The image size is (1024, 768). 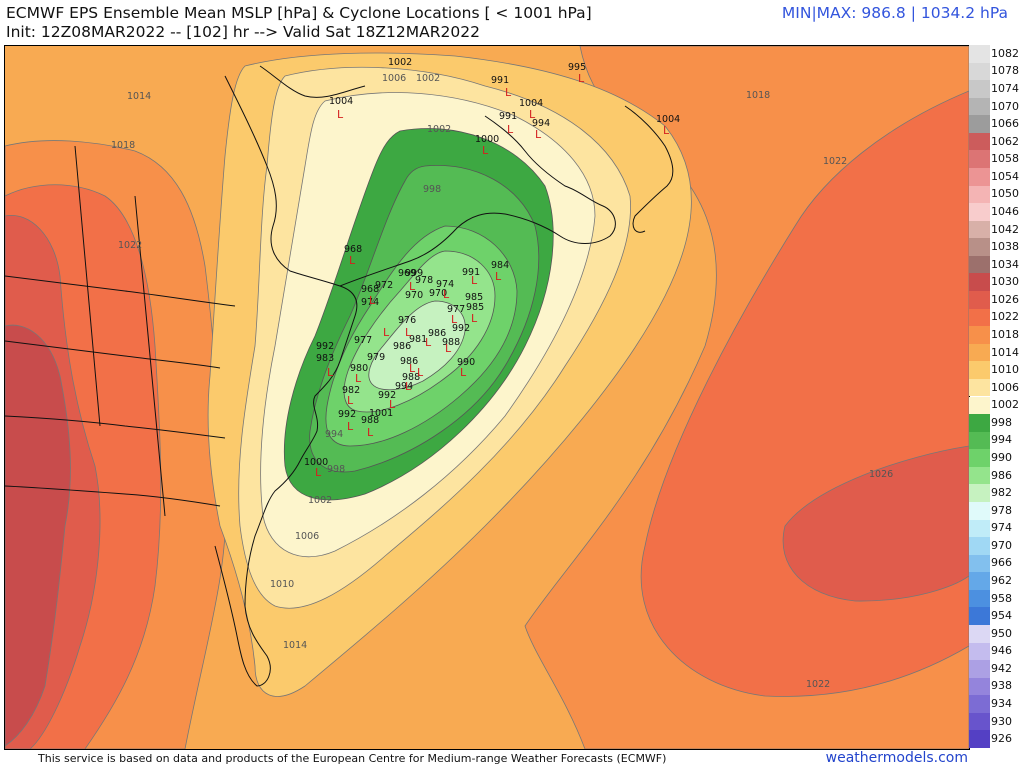 What do you see at coordinates (1001, 528) in the screenshot?
I see `legend-label: 974` at bounding box center [1001, 528].